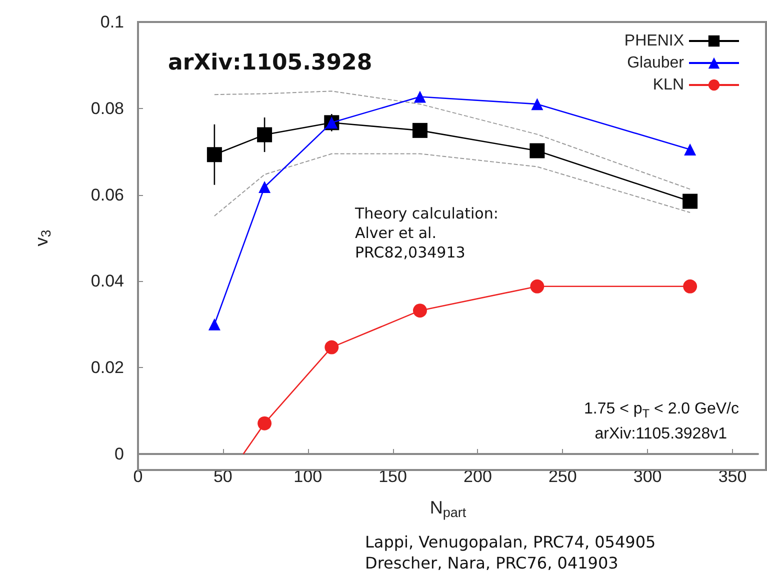  I want to click on y-tick-label: 0.1, so click(112, 22).